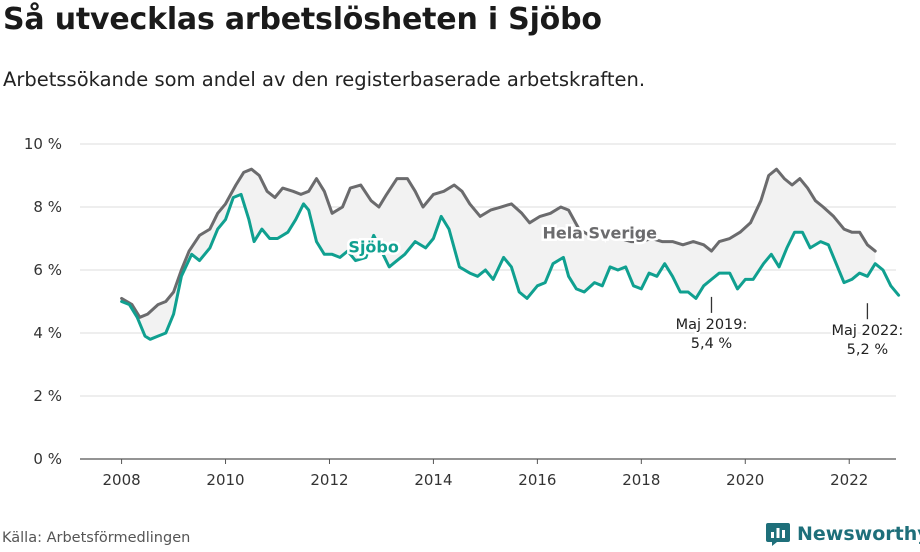  Describe the element at coordinates (778, 534) in the screenshot. I see `newsworthy-chart-bubble-icon` at that location.